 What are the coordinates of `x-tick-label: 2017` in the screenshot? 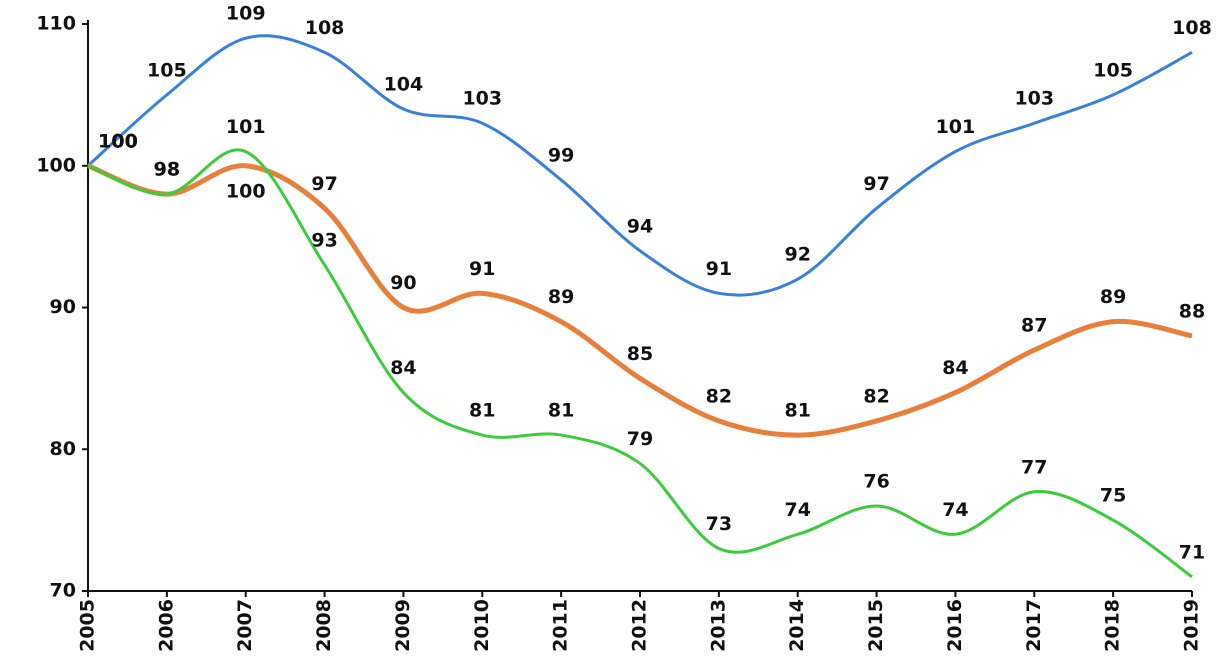 It's located at (1034, 625).